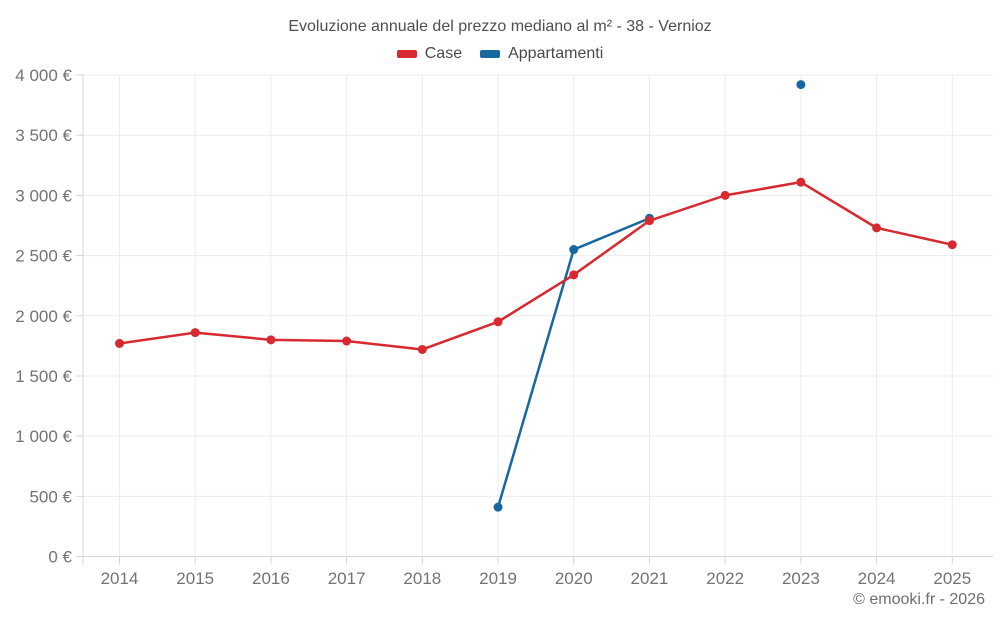 This screenshot has height=625, width=1000. I want to click on appartamenti-series-swatch, so click(490, 54).